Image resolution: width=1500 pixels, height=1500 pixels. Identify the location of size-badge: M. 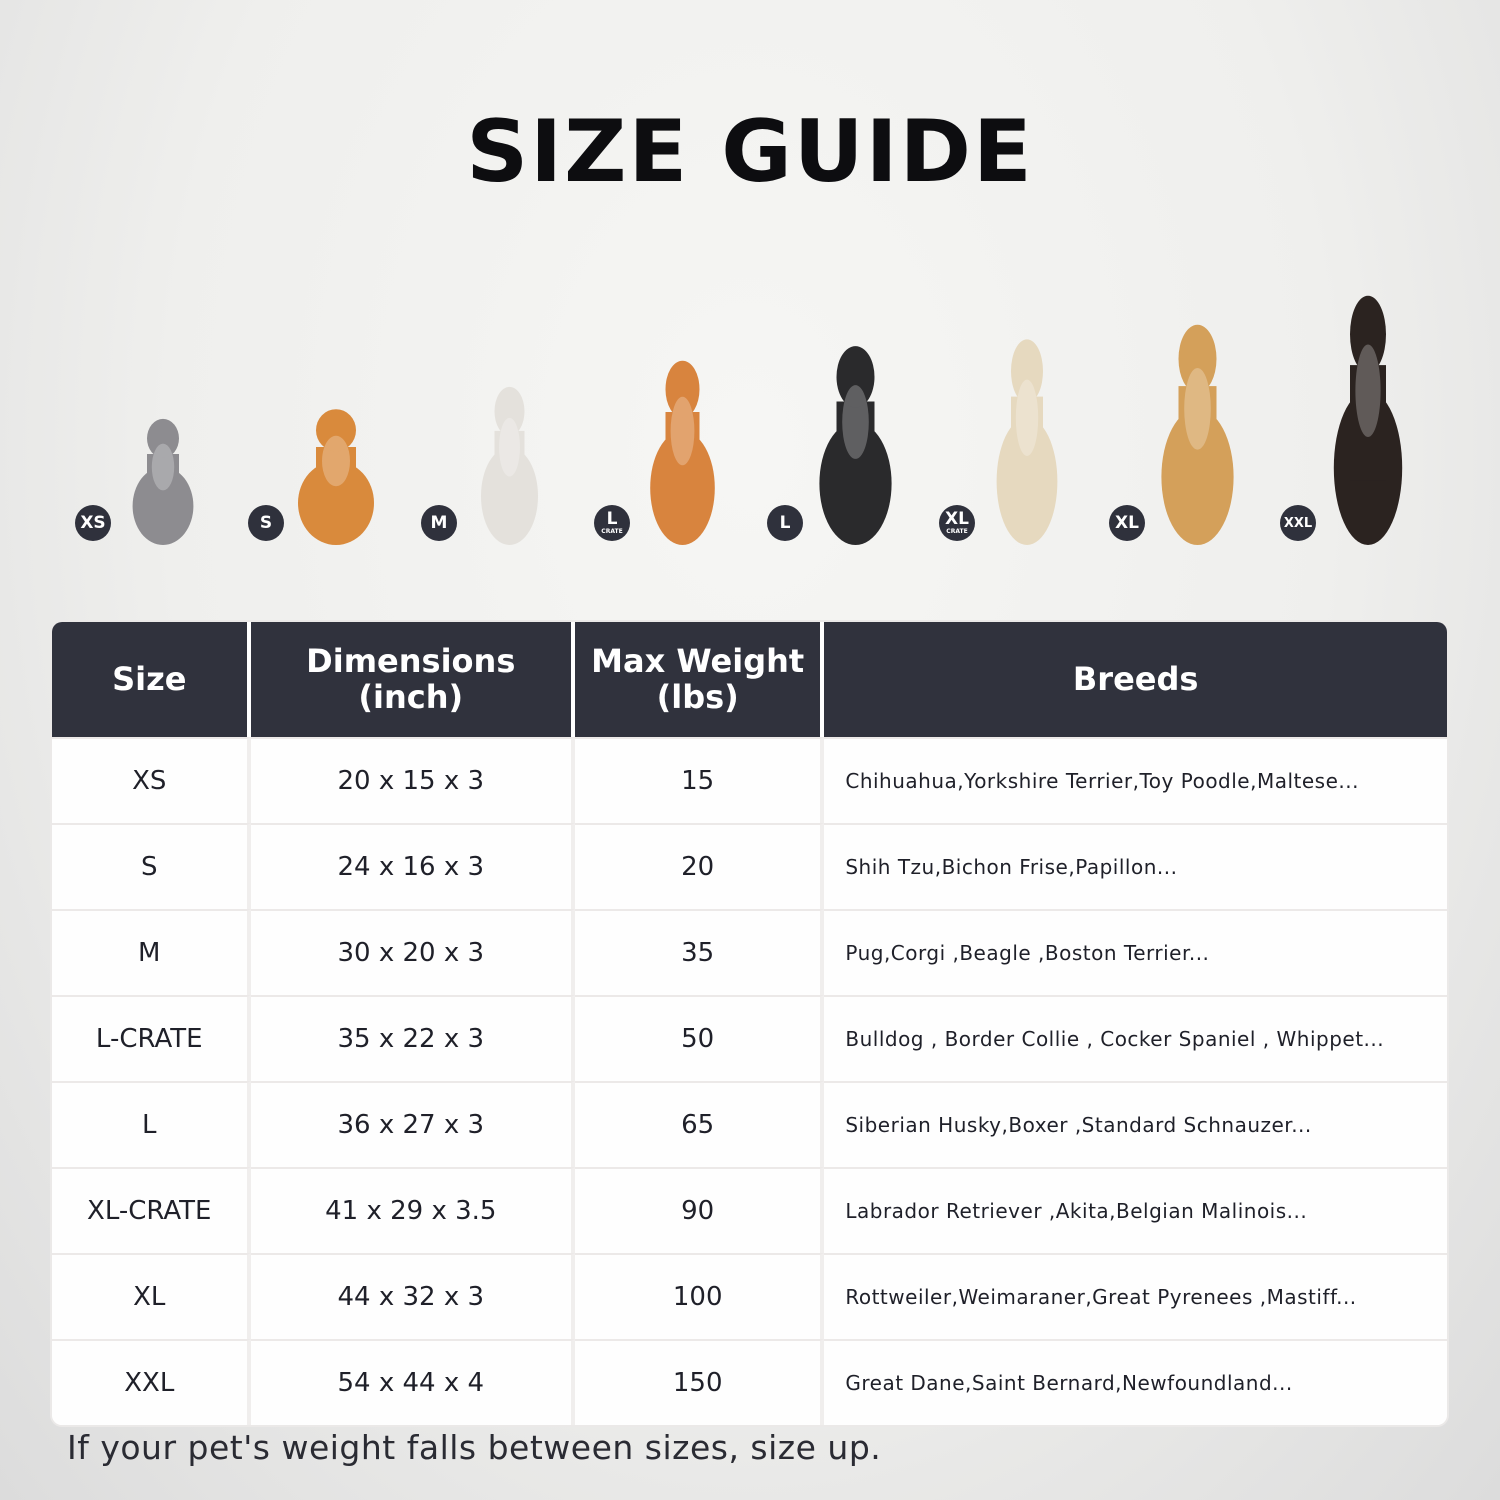
(439, 523).